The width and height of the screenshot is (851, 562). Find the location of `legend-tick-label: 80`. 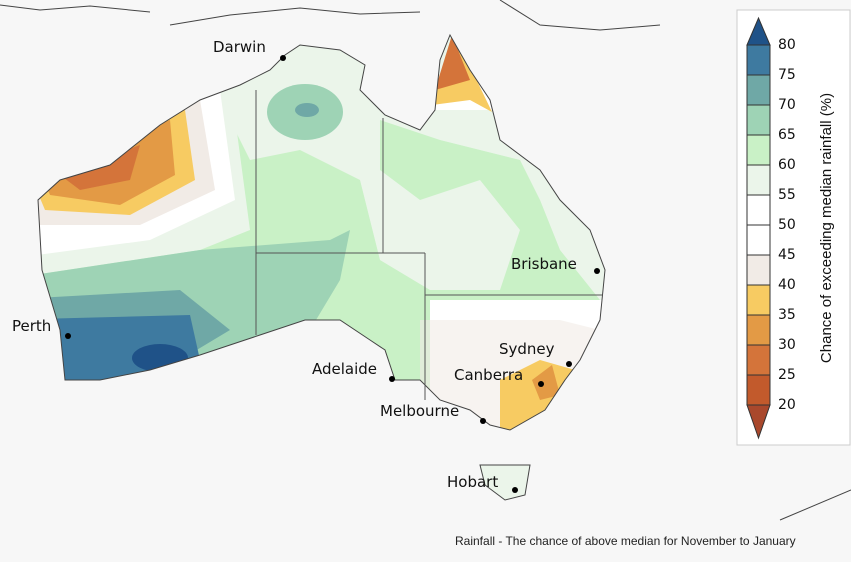

legend-tick-label: 80 is located at coordinates (787, 45).